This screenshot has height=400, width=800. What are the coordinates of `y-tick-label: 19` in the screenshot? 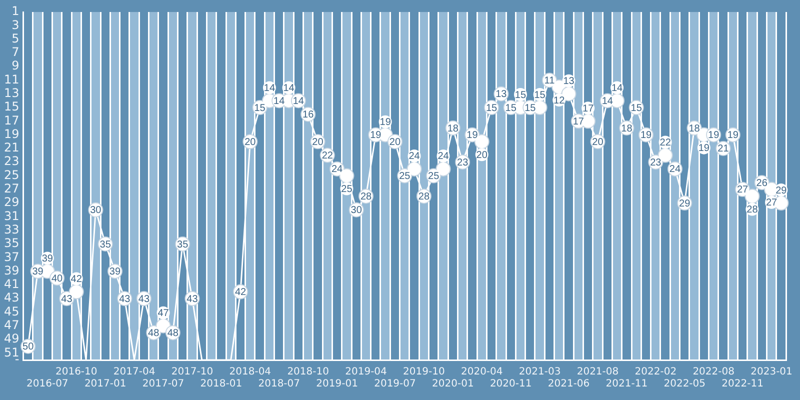 It's located at (12, 133).